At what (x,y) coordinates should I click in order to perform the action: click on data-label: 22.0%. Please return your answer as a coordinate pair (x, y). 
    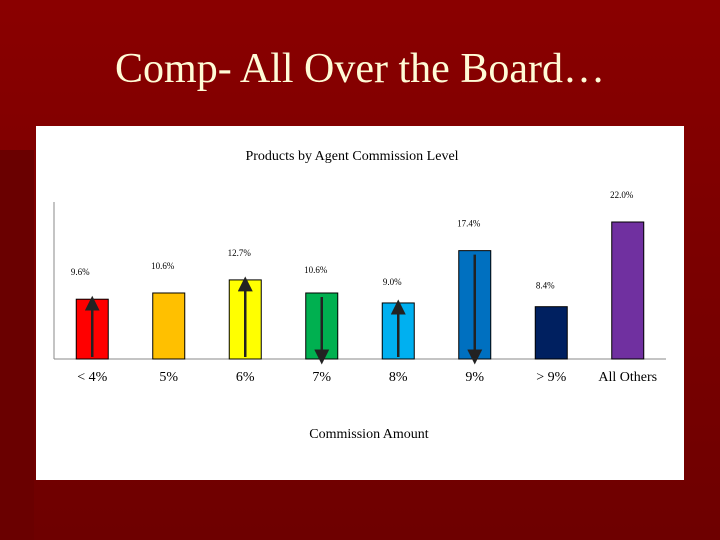
    Looking at the image, I should click on (622, 195).